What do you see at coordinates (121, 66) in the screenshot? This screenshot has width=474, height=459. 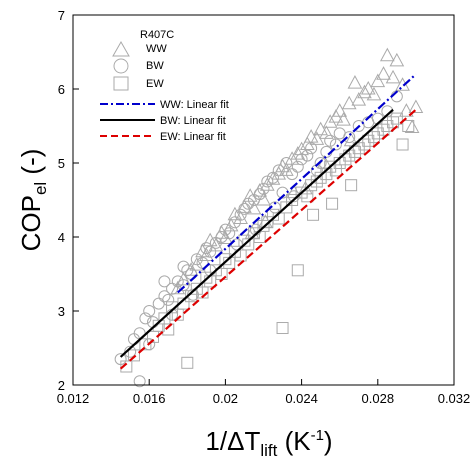 I see `legend-circle-marker` at bounding box center [121, 66].